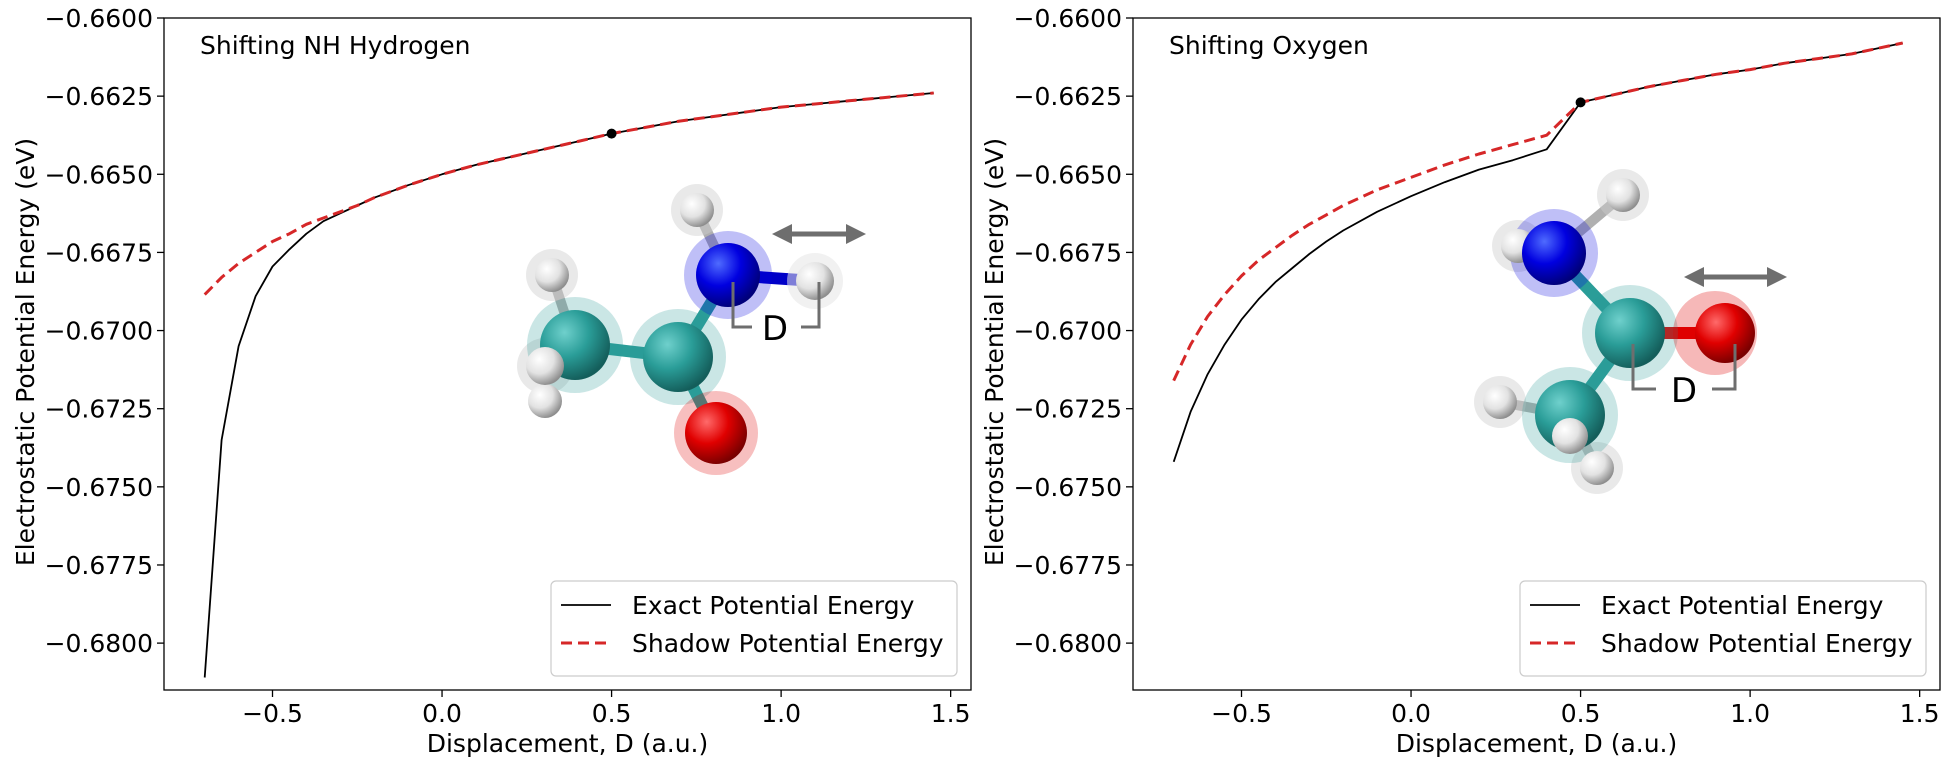 The height and width of the screenshot is (765, 1946). I want to click on series-line-shadow, so click(568, 193).